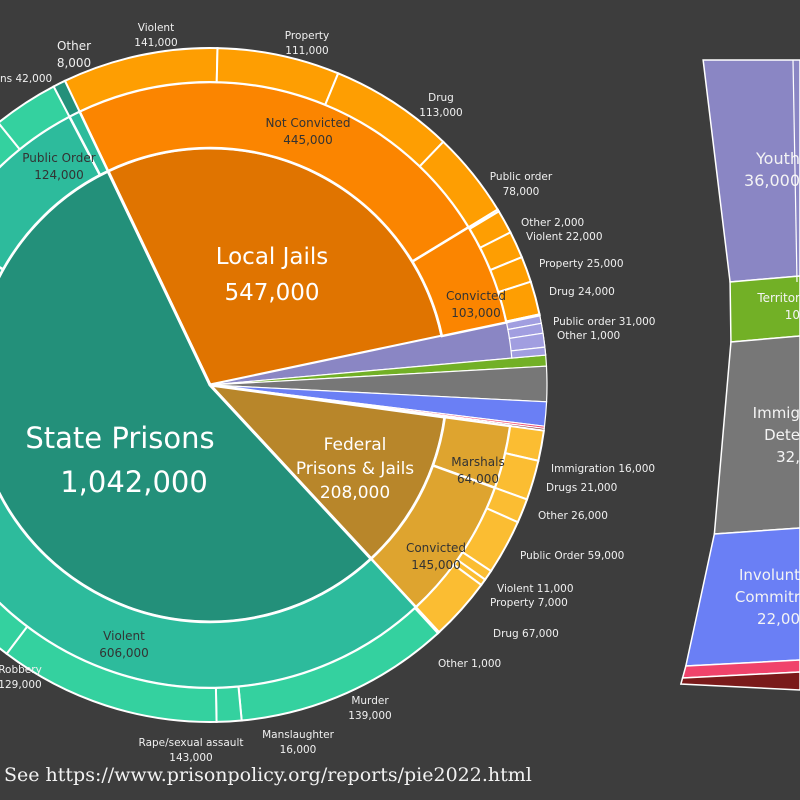  I want to click on murder-label: Murder 139,000, so click(369, 708).